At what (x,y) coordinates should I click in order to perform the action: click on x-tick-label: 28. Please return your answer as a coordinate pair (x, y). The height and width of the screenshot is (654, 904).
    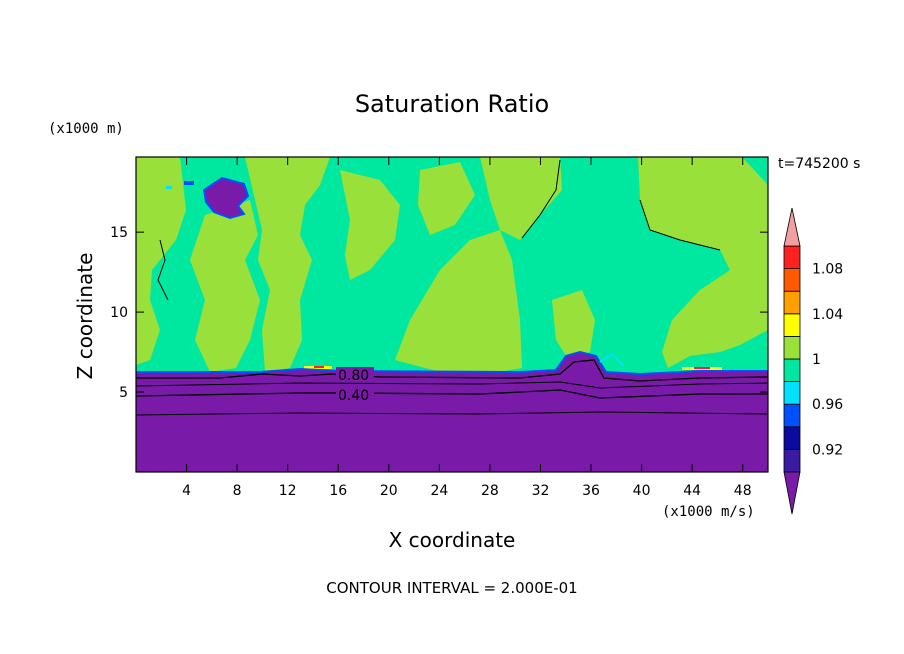
    Looking at the image, I should click on (490, 491).